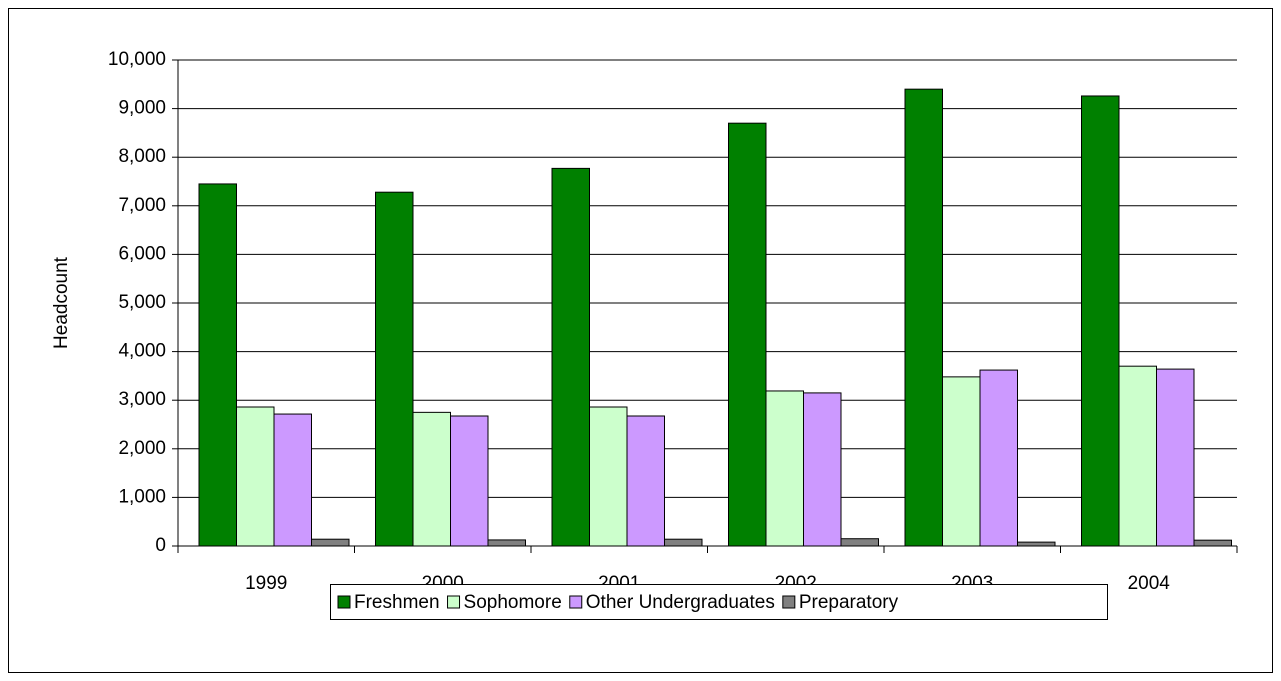 The width and height of the screenshot is (1281, 681). Describe the element at coordinates (142, 253) in the screenshot. I see `y-tick-label: 6,000` at that location.